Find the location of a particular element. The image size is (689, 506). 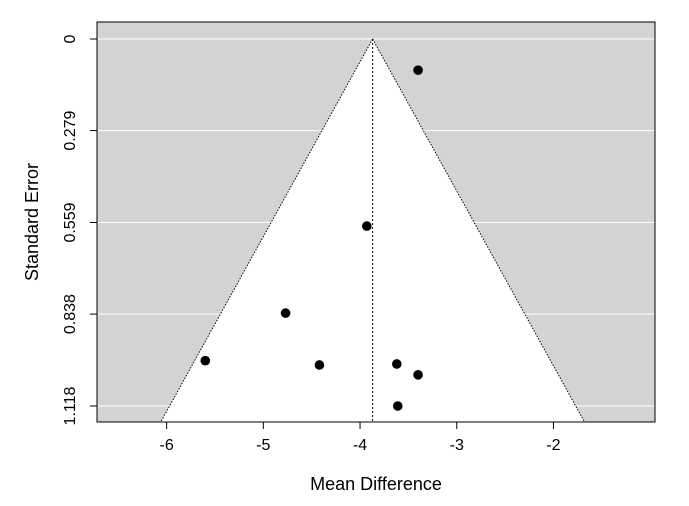

x-axis: -6 -5 -4 -3 -2 is located at coordinates (360, 438).